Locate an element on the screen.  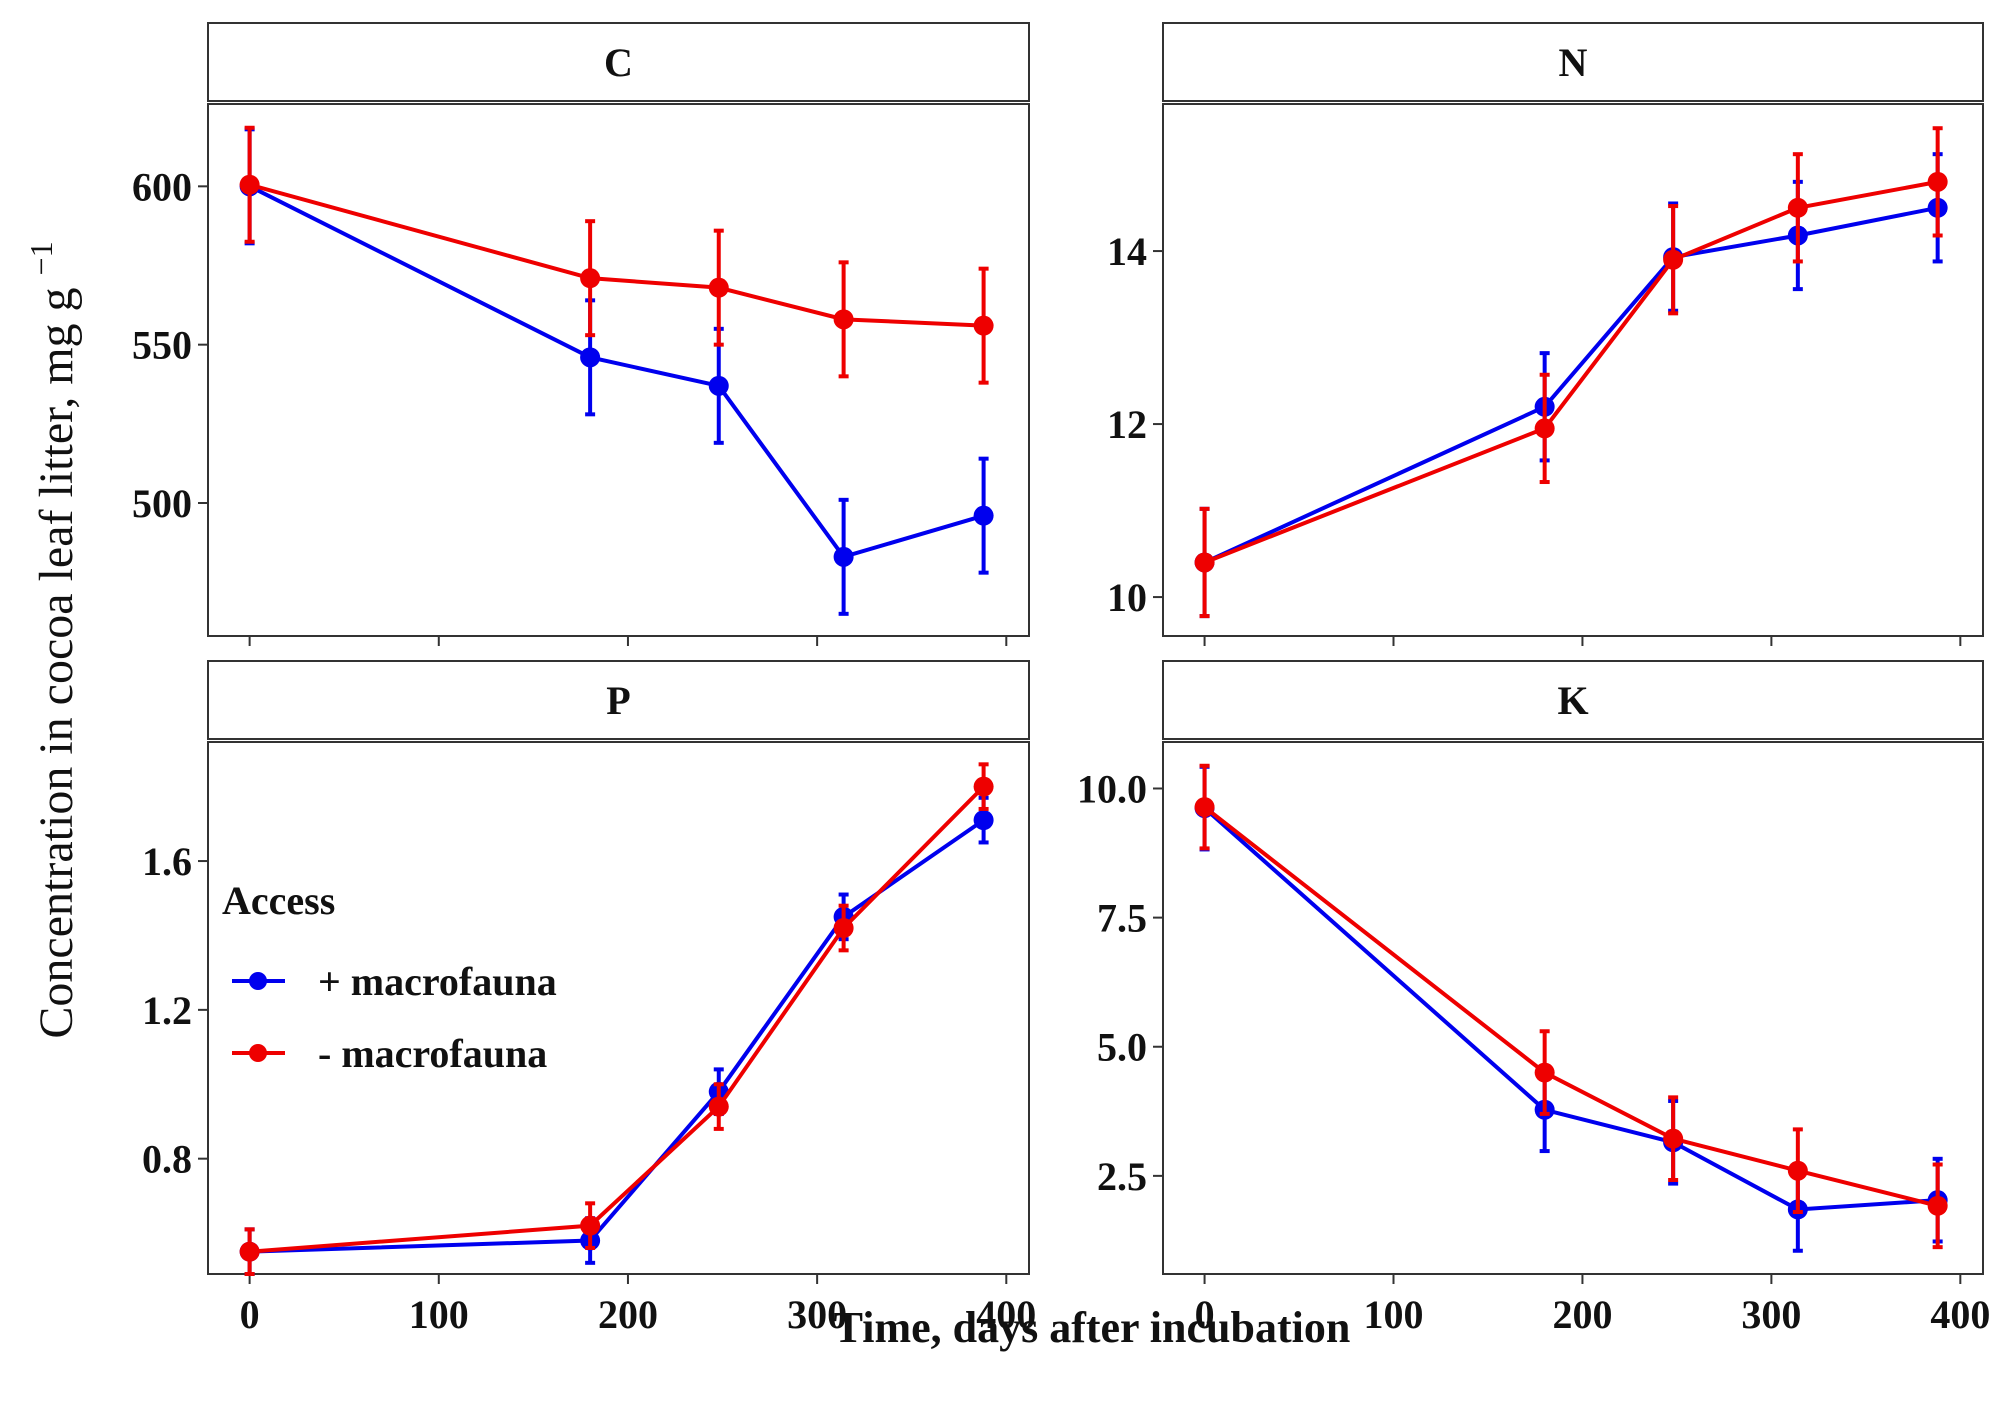
legend-key-point-minus is located at coordinates (258, 1053).